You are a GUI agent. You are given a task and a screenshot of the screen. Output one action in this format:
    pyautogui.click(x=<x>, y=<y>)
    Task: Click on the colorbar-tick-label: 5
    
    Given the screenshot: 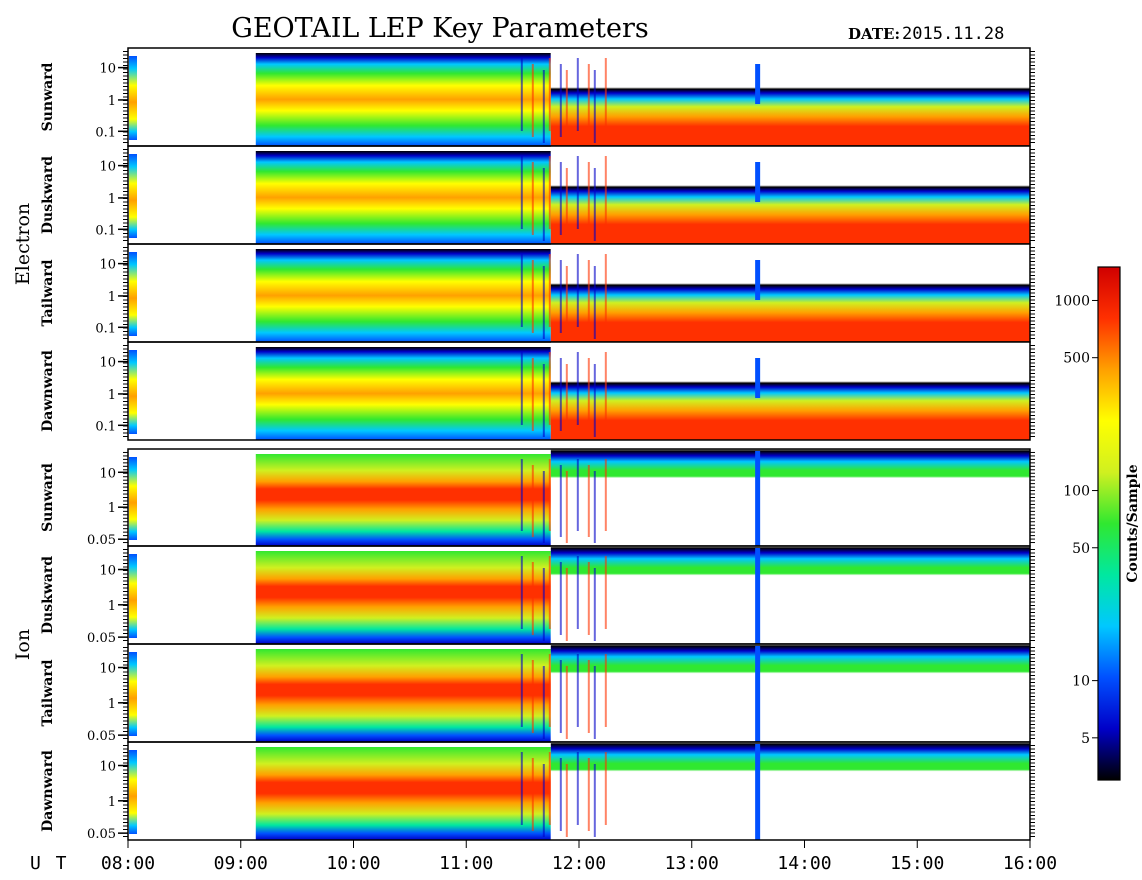 What is the action you would take?
    pyautogui.click(x=1085, y=739)
    